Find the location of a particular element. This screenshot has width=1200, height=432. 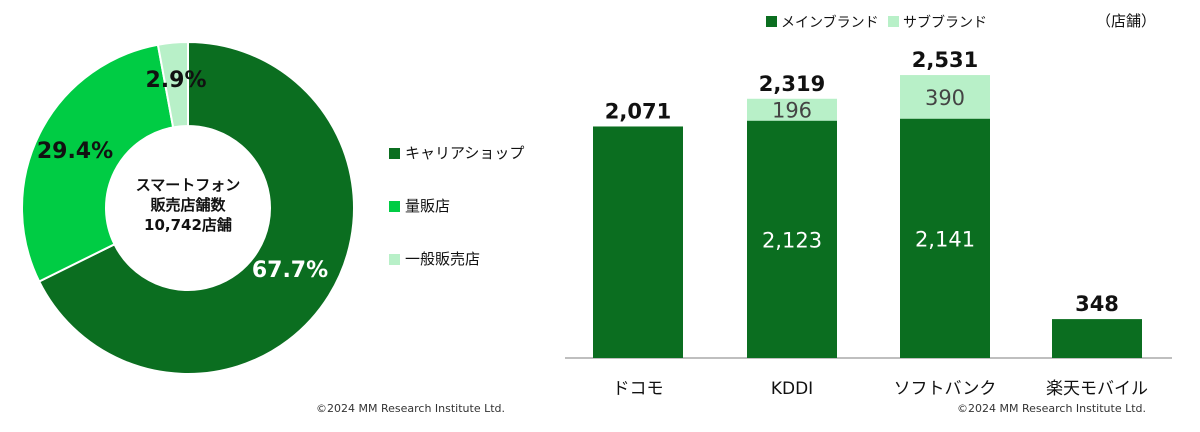

donut-legend-label-1: キャリアショップ is located at coordinates (464, 153).